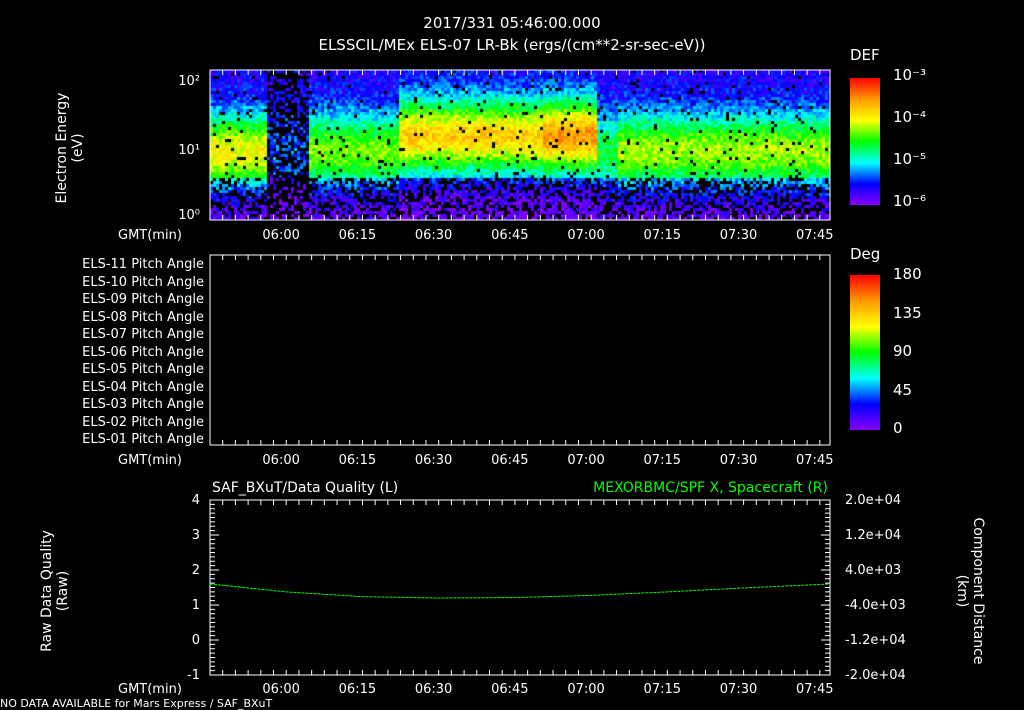 The height and width of the screenshot is (710, 1024). What do you see at coordinates (865, 352) in the screenshot?
I see `deg-colorbar` at bounding box center [865, 352].